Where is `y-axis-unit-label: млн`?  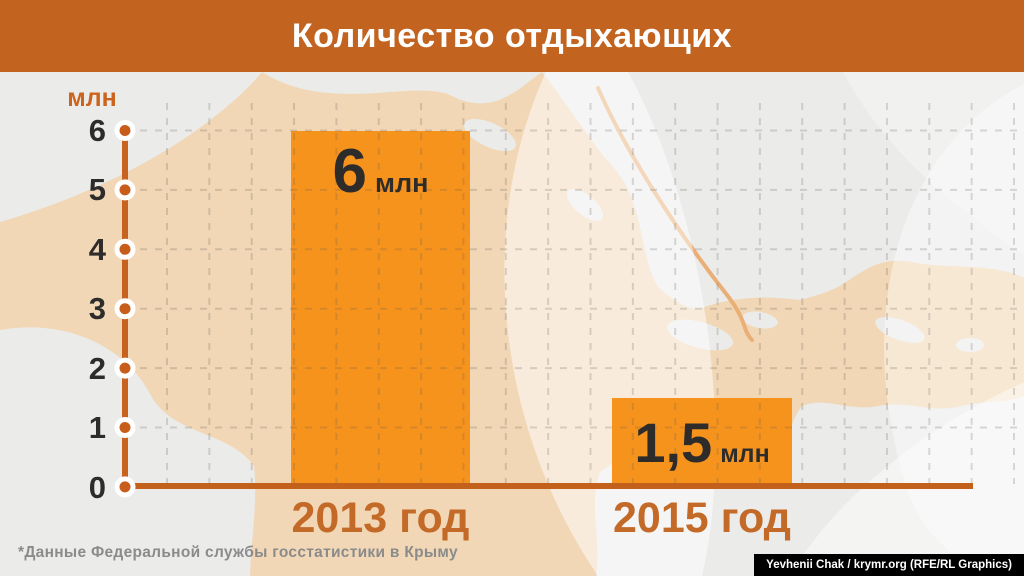 y-axis-unit-label: млн is located at coordinates (92, 98).